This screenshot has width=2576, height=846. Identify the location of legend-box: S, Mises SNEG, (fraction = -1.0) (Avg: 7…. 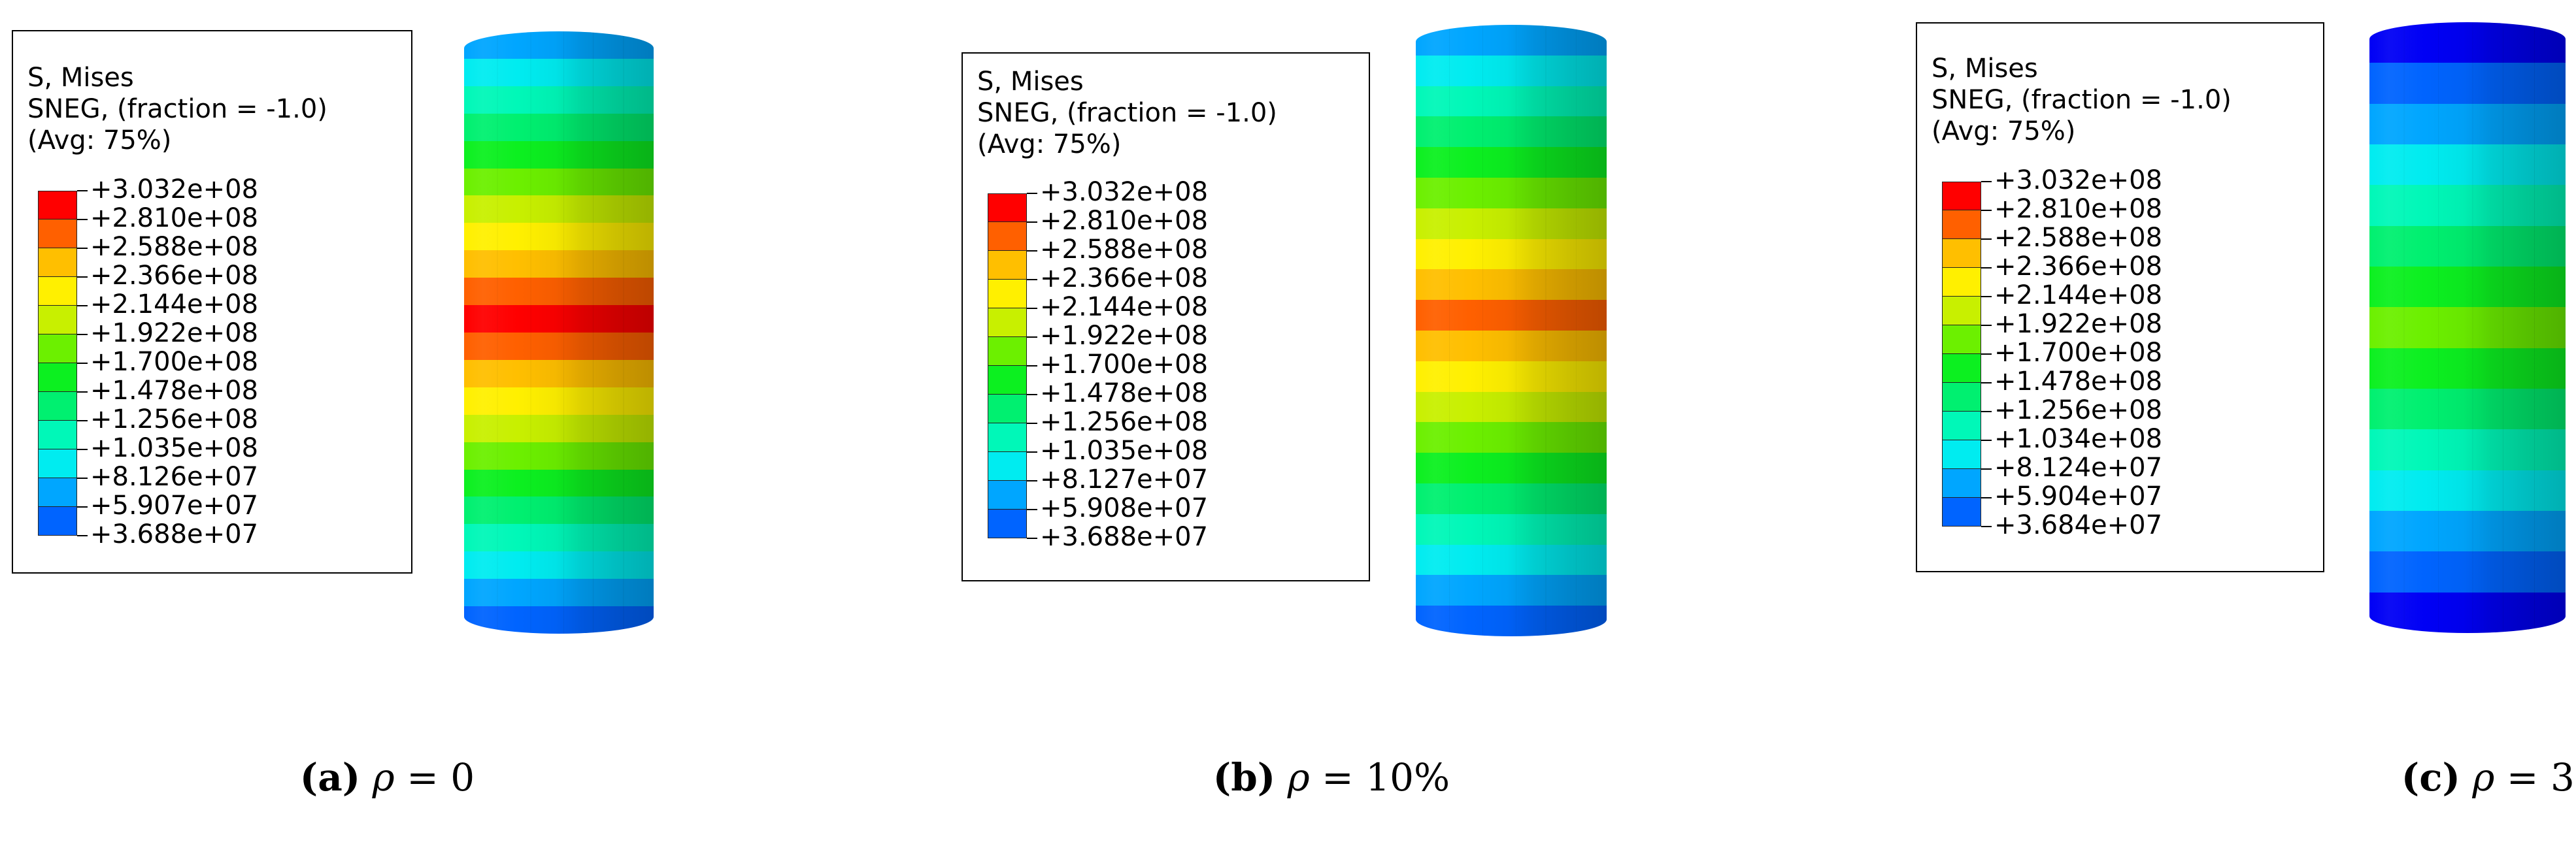
(2120, 297).